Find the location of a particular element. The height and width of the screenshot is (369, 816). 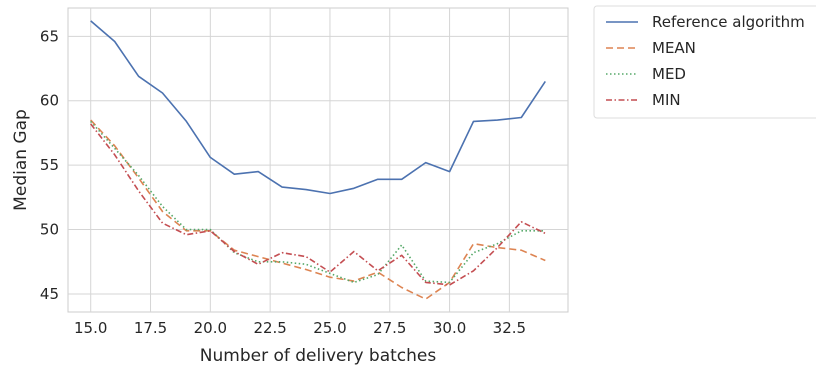

x-tick-label: 32.5 is located at coordinates (509, 328).